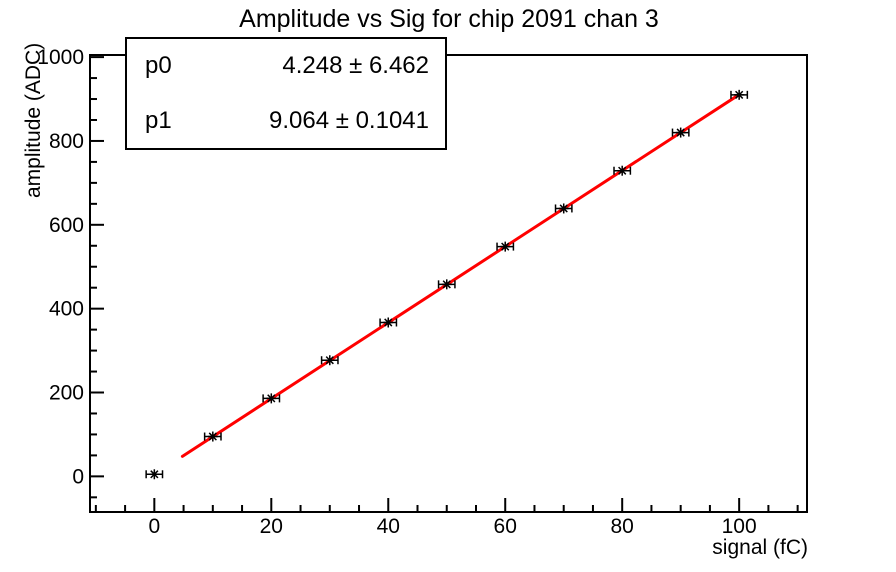  What do you see at coordinates (739, 526) in the screenshot?
I see `x-tick-label: 100` at bounding box center [739, 526].